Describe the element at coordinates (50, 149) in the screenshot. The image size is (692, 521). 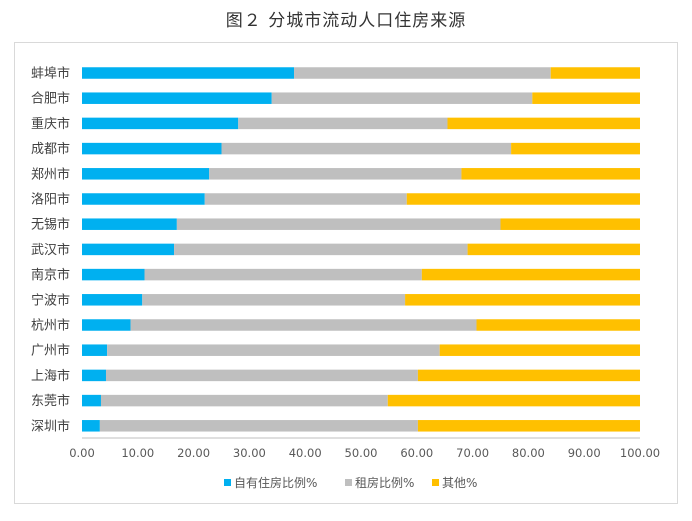
I see `category-label: 成都市` at that location.